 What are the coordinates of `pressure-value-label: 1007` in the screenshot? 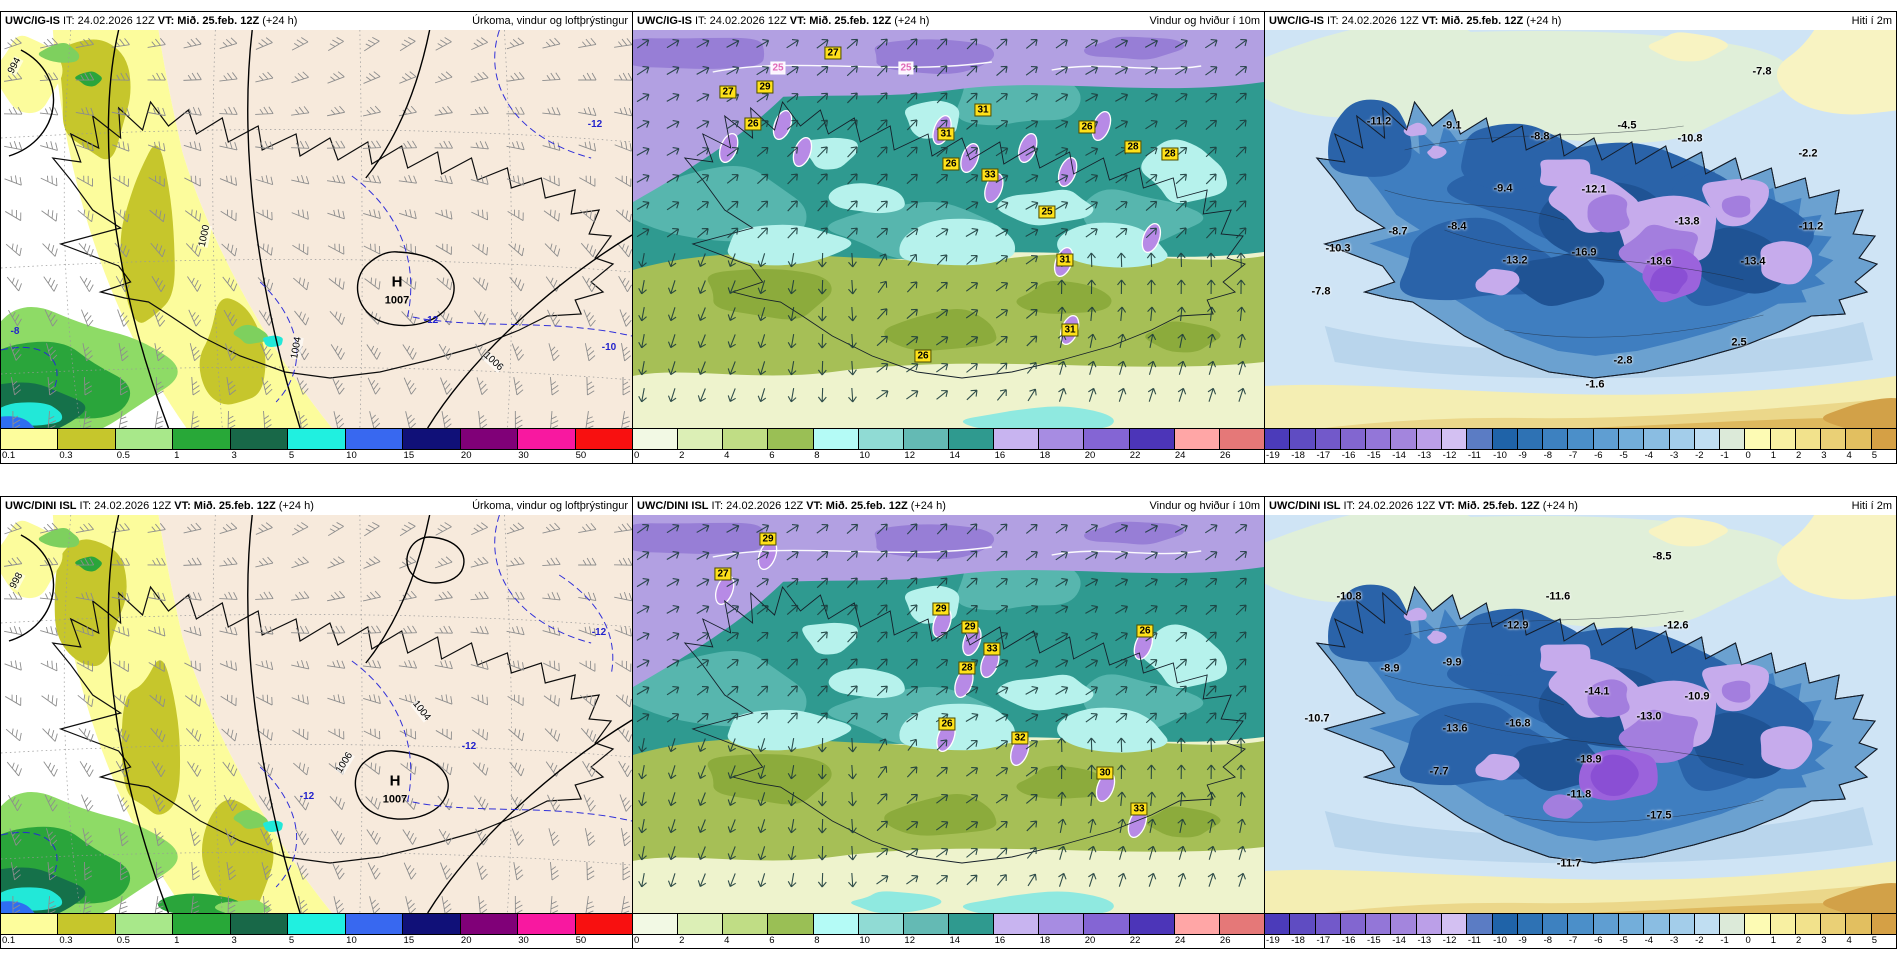 It's located at (397, 300).